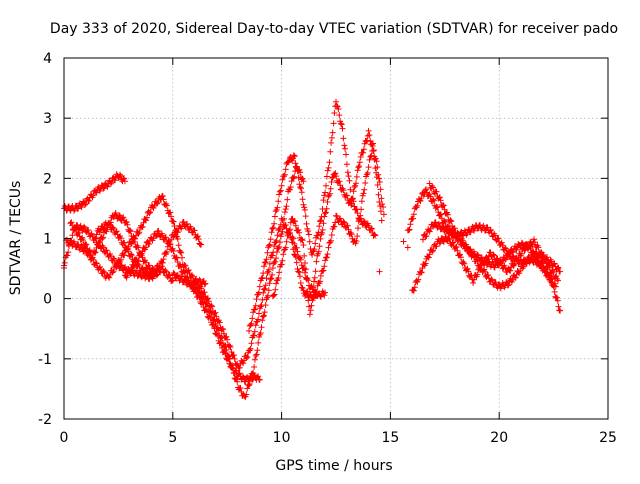 The image size is (640, 484). What do you see at coordinates (45, 360) in the screenshot?
I see `y-tick-label: -1` at bounding box center [45, 360].